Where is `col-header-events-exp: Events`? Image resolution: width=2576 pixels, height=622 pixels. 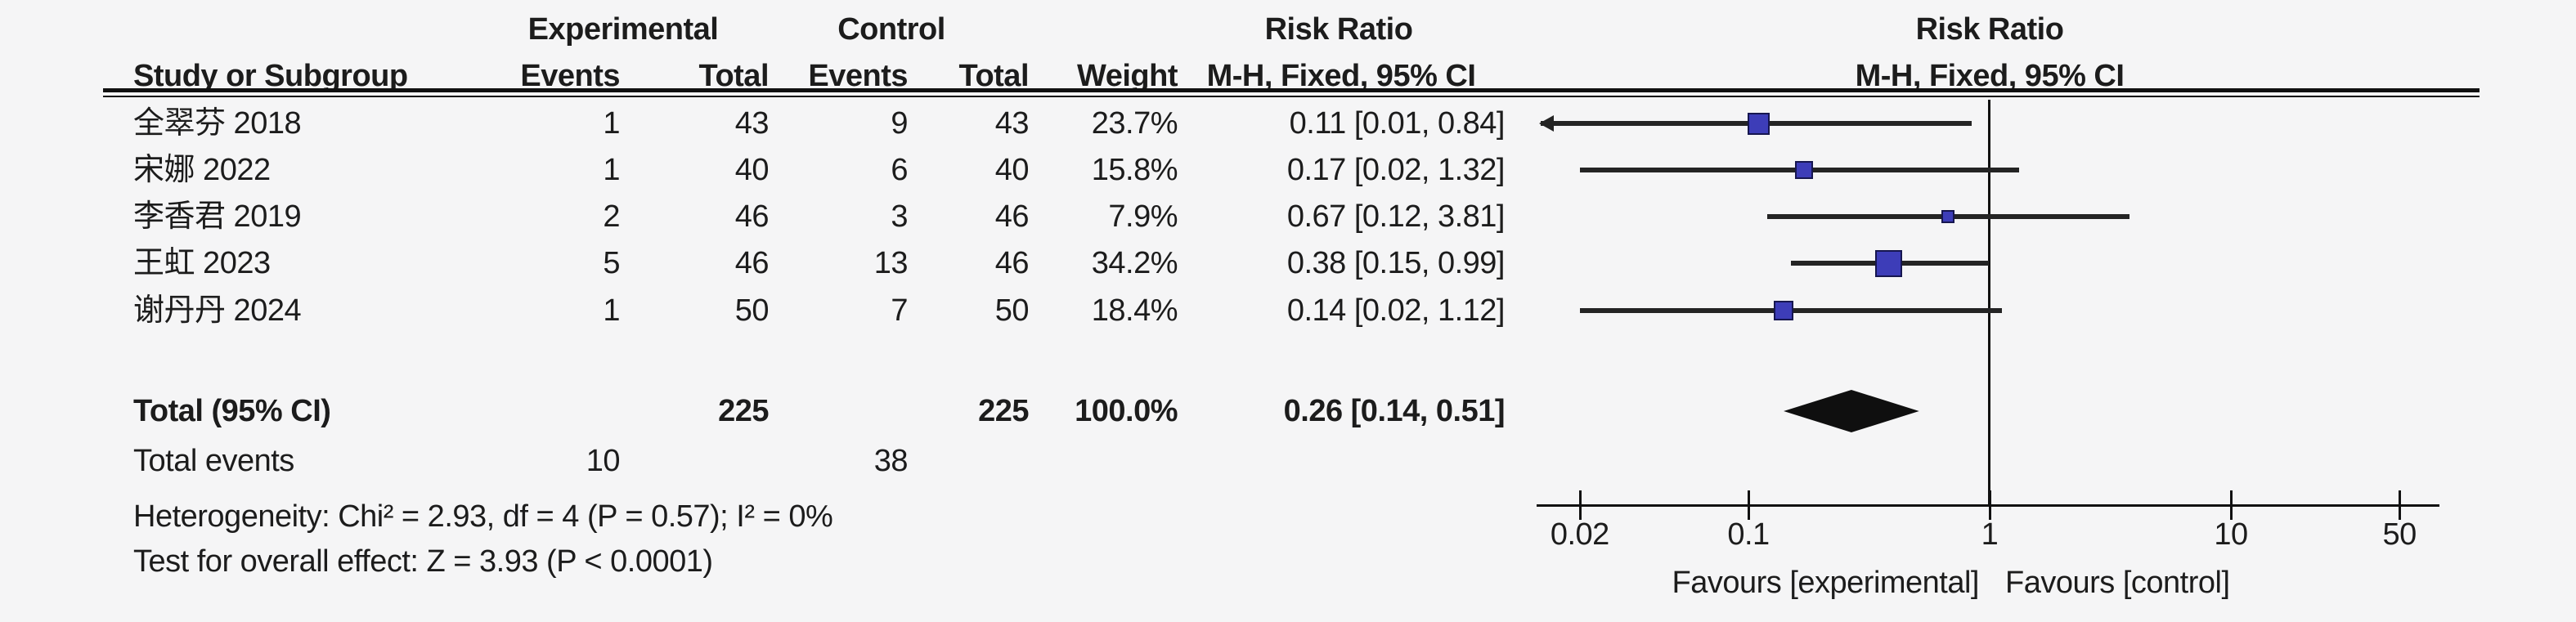
col-header-events-exp: Events is located at coordinates (570, 76).